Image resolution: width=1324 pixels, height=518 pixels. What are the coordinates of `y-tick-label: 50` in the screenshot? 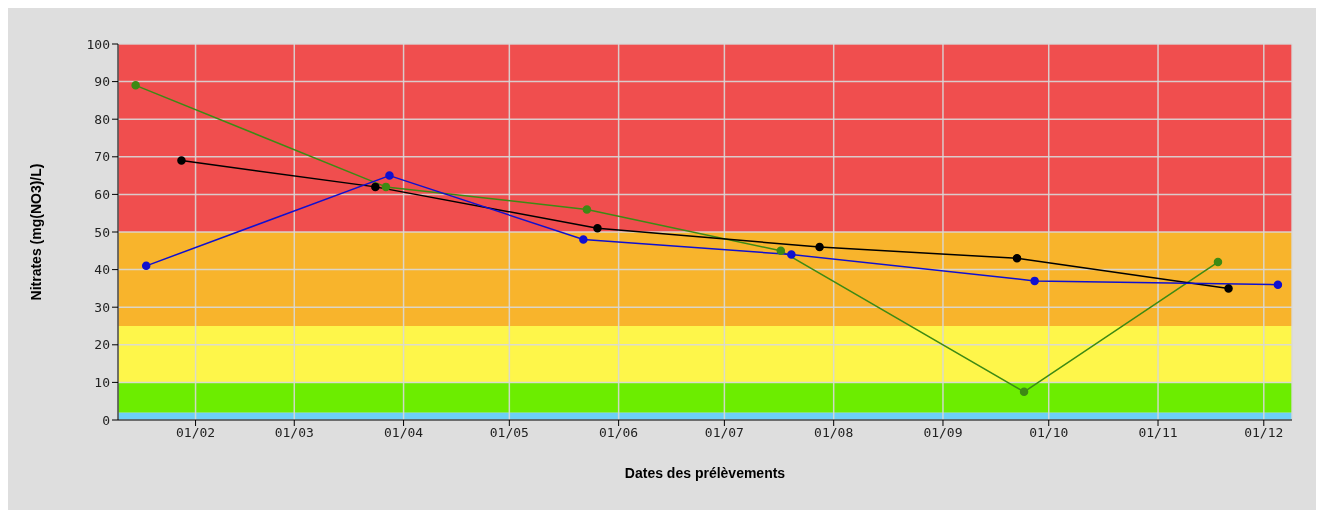 It's located at (102, 232).